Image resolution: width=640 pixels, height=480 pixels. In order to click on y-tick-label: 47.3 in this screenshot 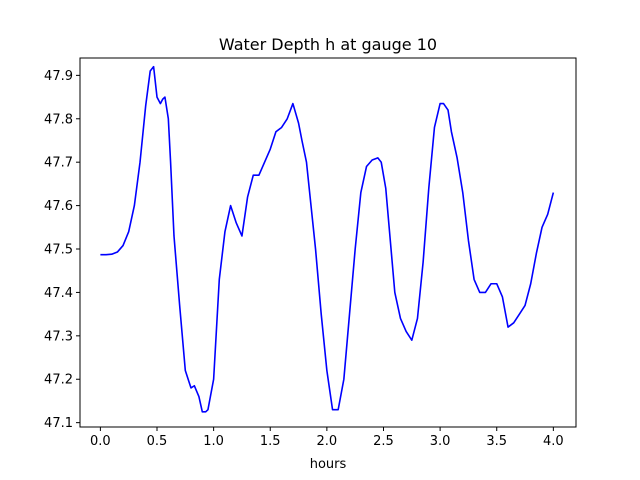, I will do `click(58, 336)`.